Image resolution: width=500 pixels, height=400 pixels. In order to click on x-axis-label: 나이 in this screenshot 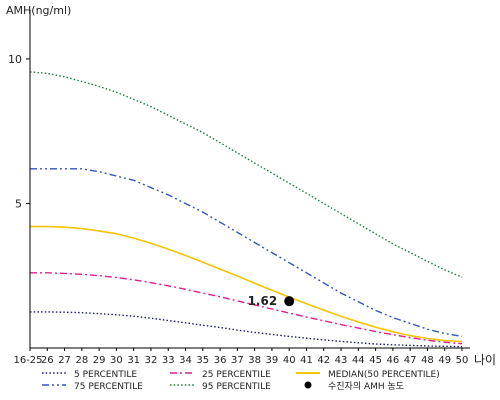, I will do `click(485, 360)`.